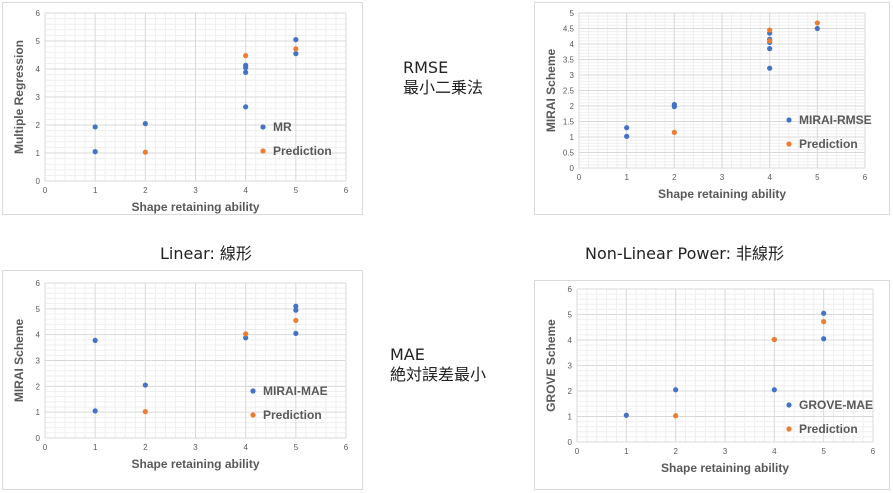 The image size is (893, 493). What do you see at coordinates (836, 405) in the screenshot?
I see `legend-label: GROVE-MAE` at bounding box center [836, 405].